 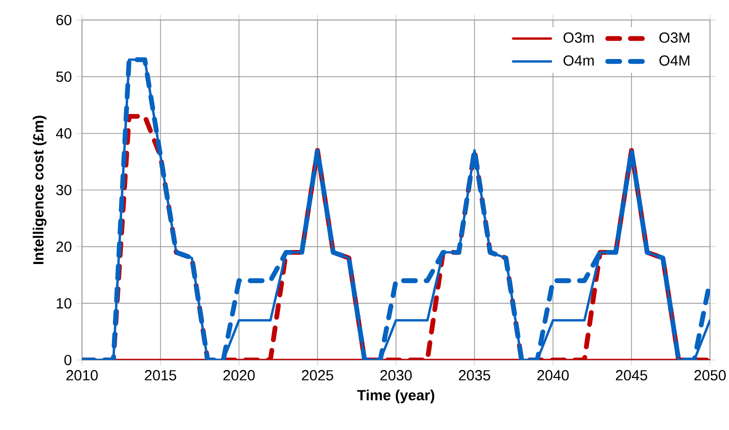 I want to click on x-tick-label: 2040, so click(x=553, y=375).